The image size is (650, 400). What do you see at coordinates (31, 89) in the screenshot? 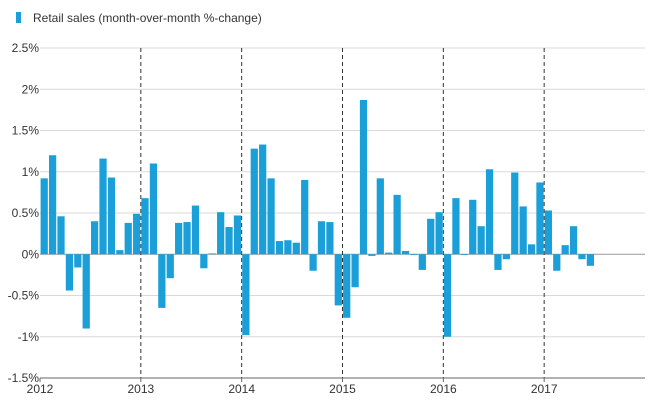
I see `y-tick-label: 2%` at bounding box center [31, 89].